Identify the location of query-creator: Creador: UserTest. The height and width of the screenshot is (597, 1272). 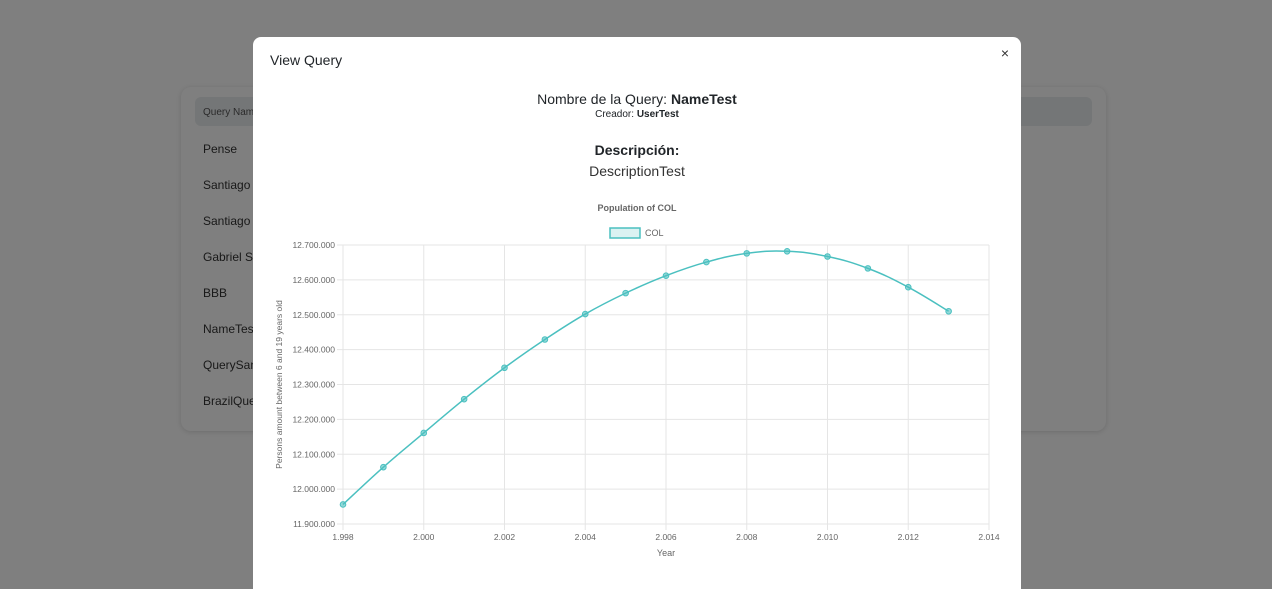
(637, 114).